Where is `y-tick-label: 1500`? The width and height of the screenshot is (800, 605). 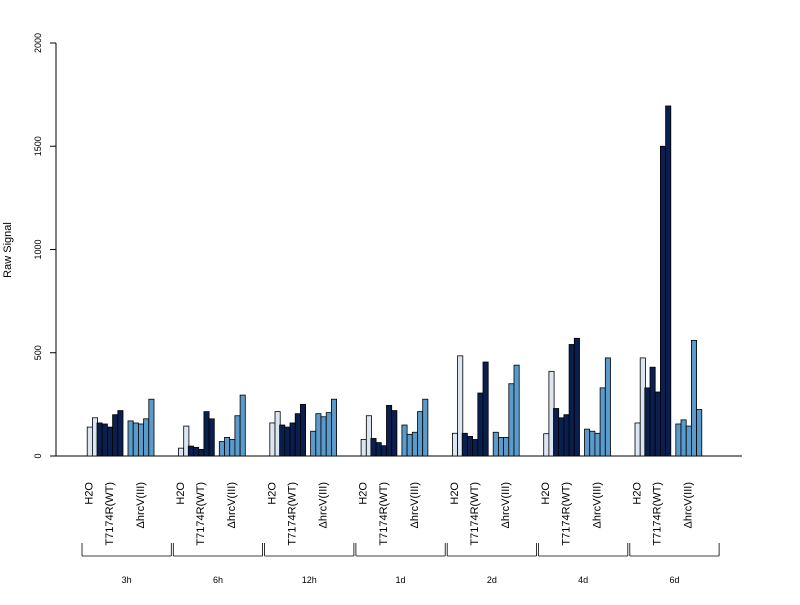 y-tick-label: 1500 is located at coordinates (38, 146).